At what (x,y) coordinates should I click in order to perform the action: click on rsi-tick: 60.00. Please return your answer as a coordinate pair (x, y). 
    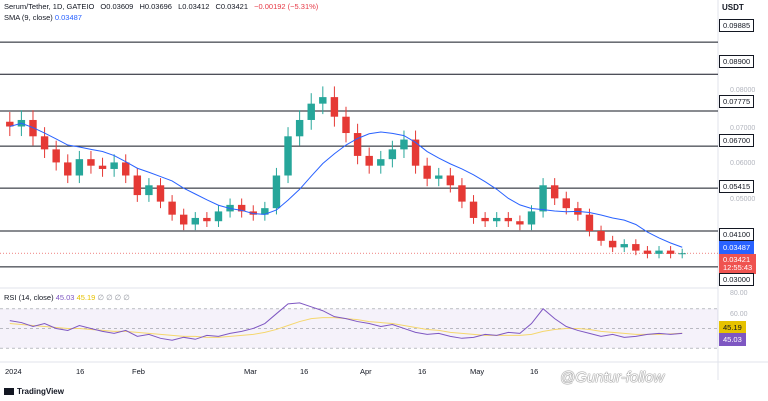
    Looking at the image, I should click on (739, 314).